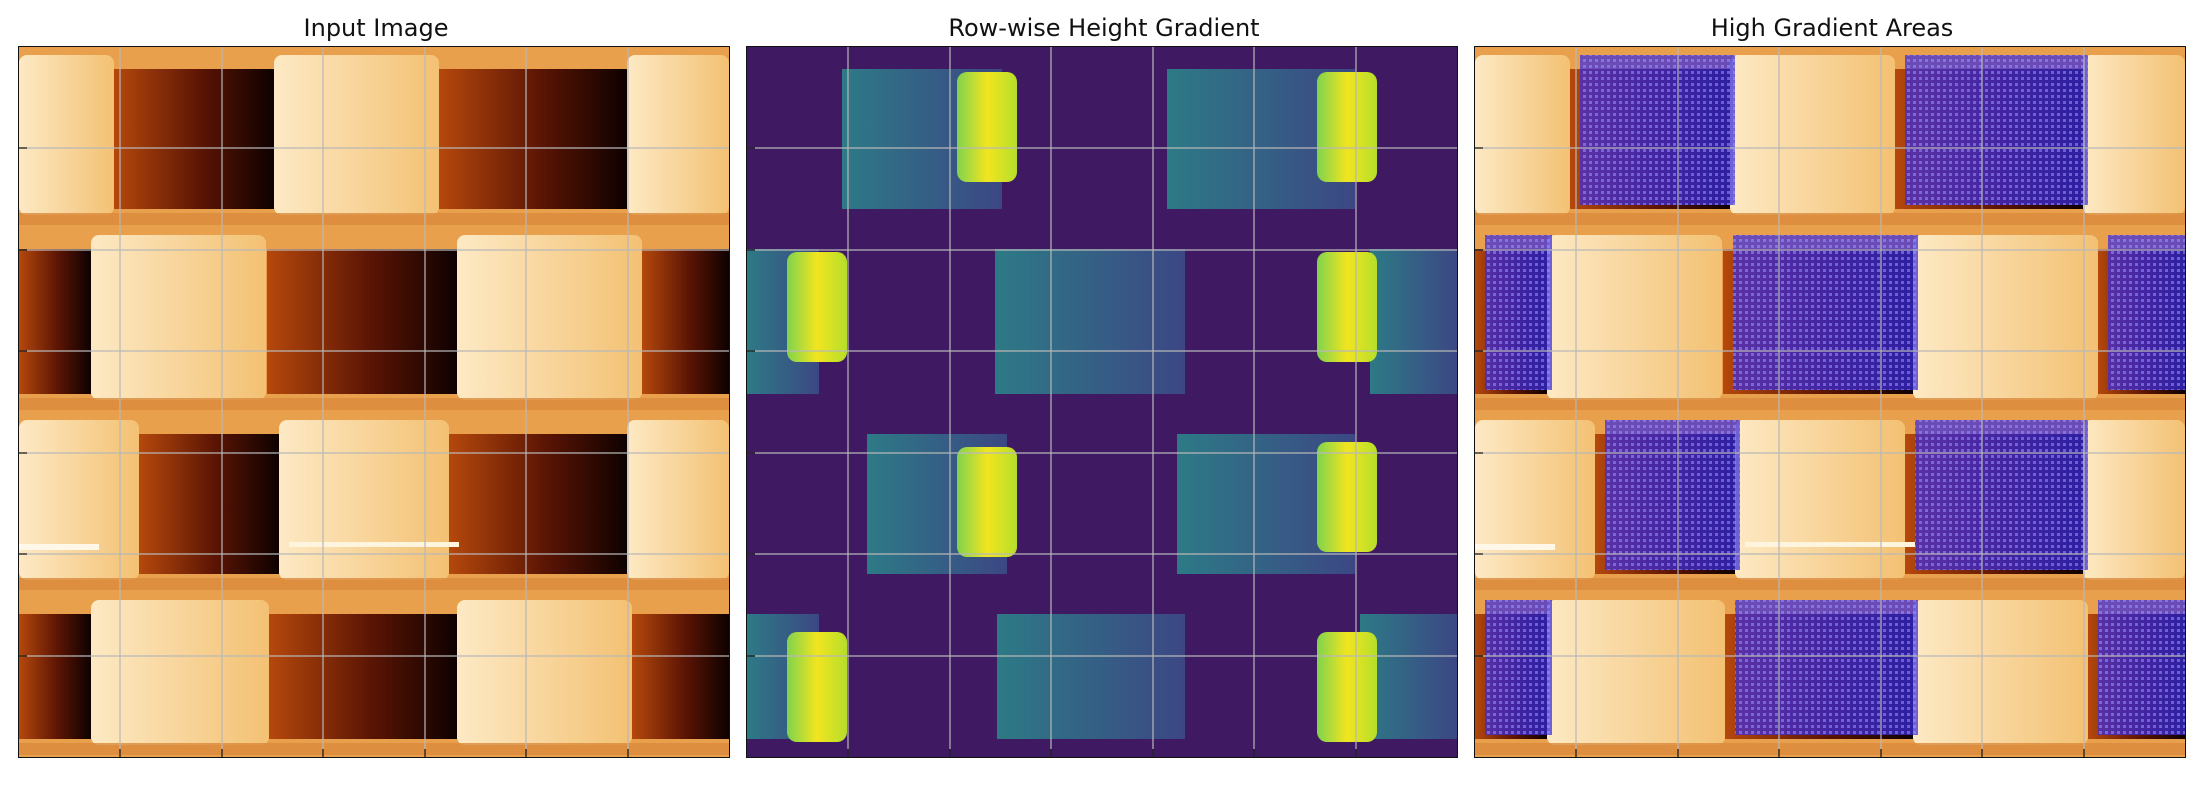  What do you see at coordinates (1832, 28) in the screenshot?
I see `panel-title: High Gradient Areas` at bounding box center [1832, 28].